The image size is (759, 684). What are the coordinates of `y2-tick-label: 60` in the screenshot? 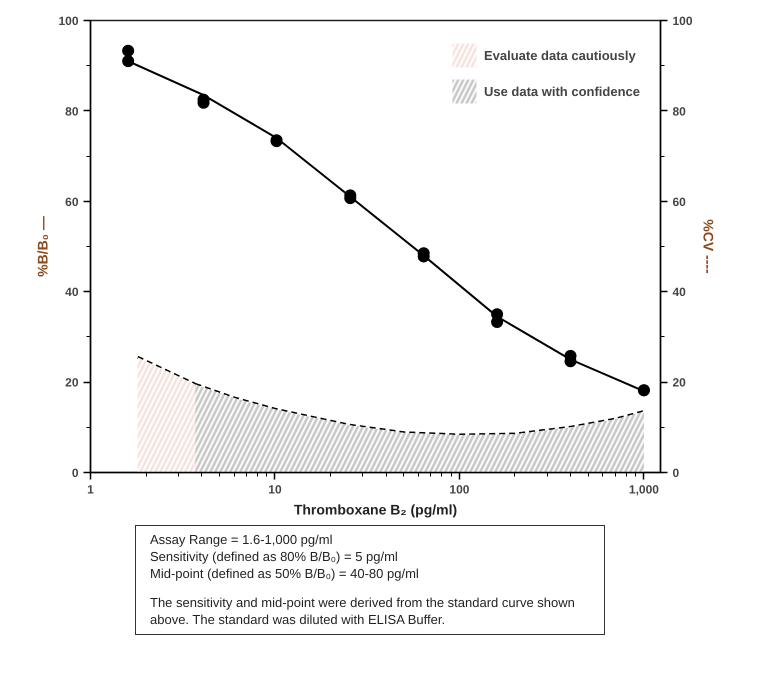 It's located at (679, 201).